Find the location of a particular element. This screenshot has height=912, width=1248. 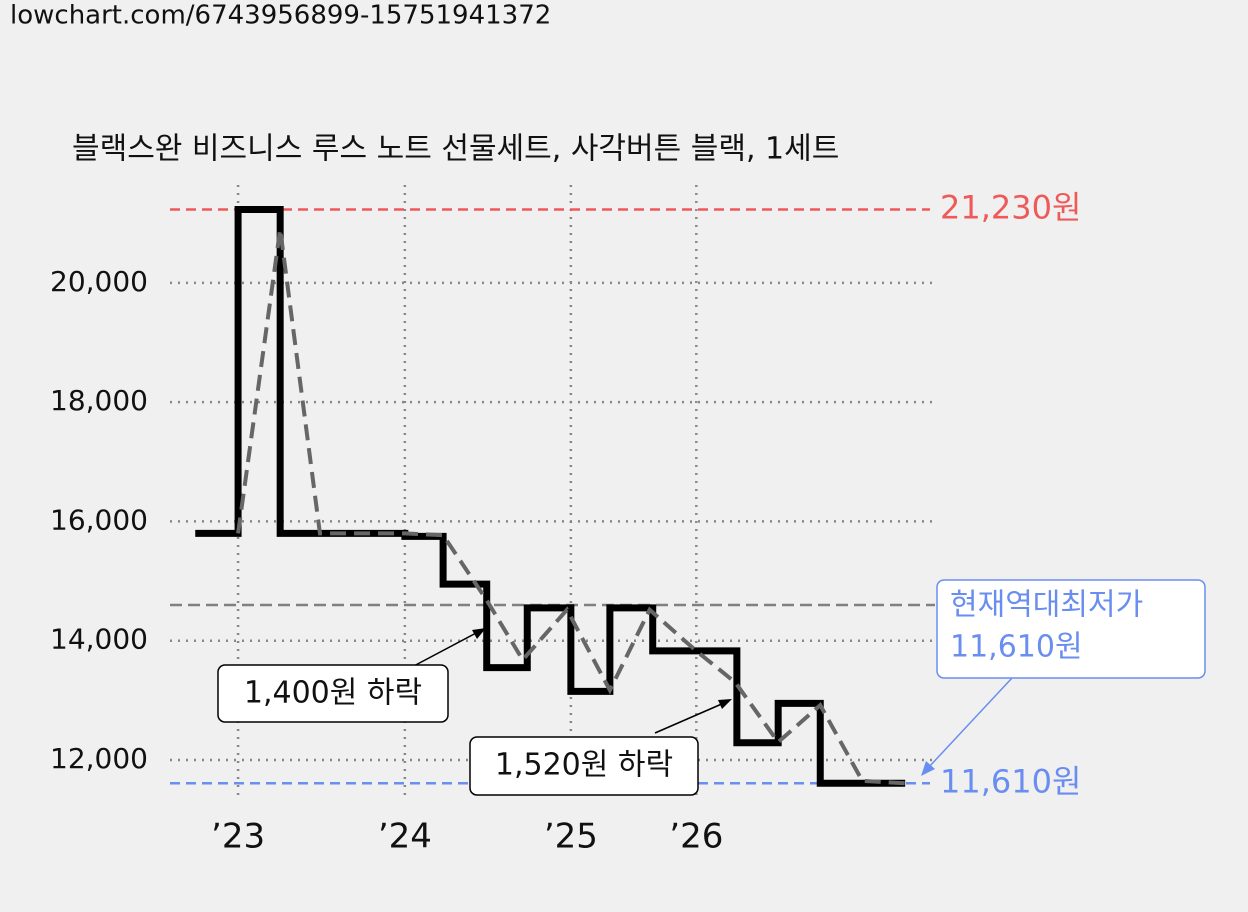

annotation: 1,400원 하락 is located at coordinates (351, 675).